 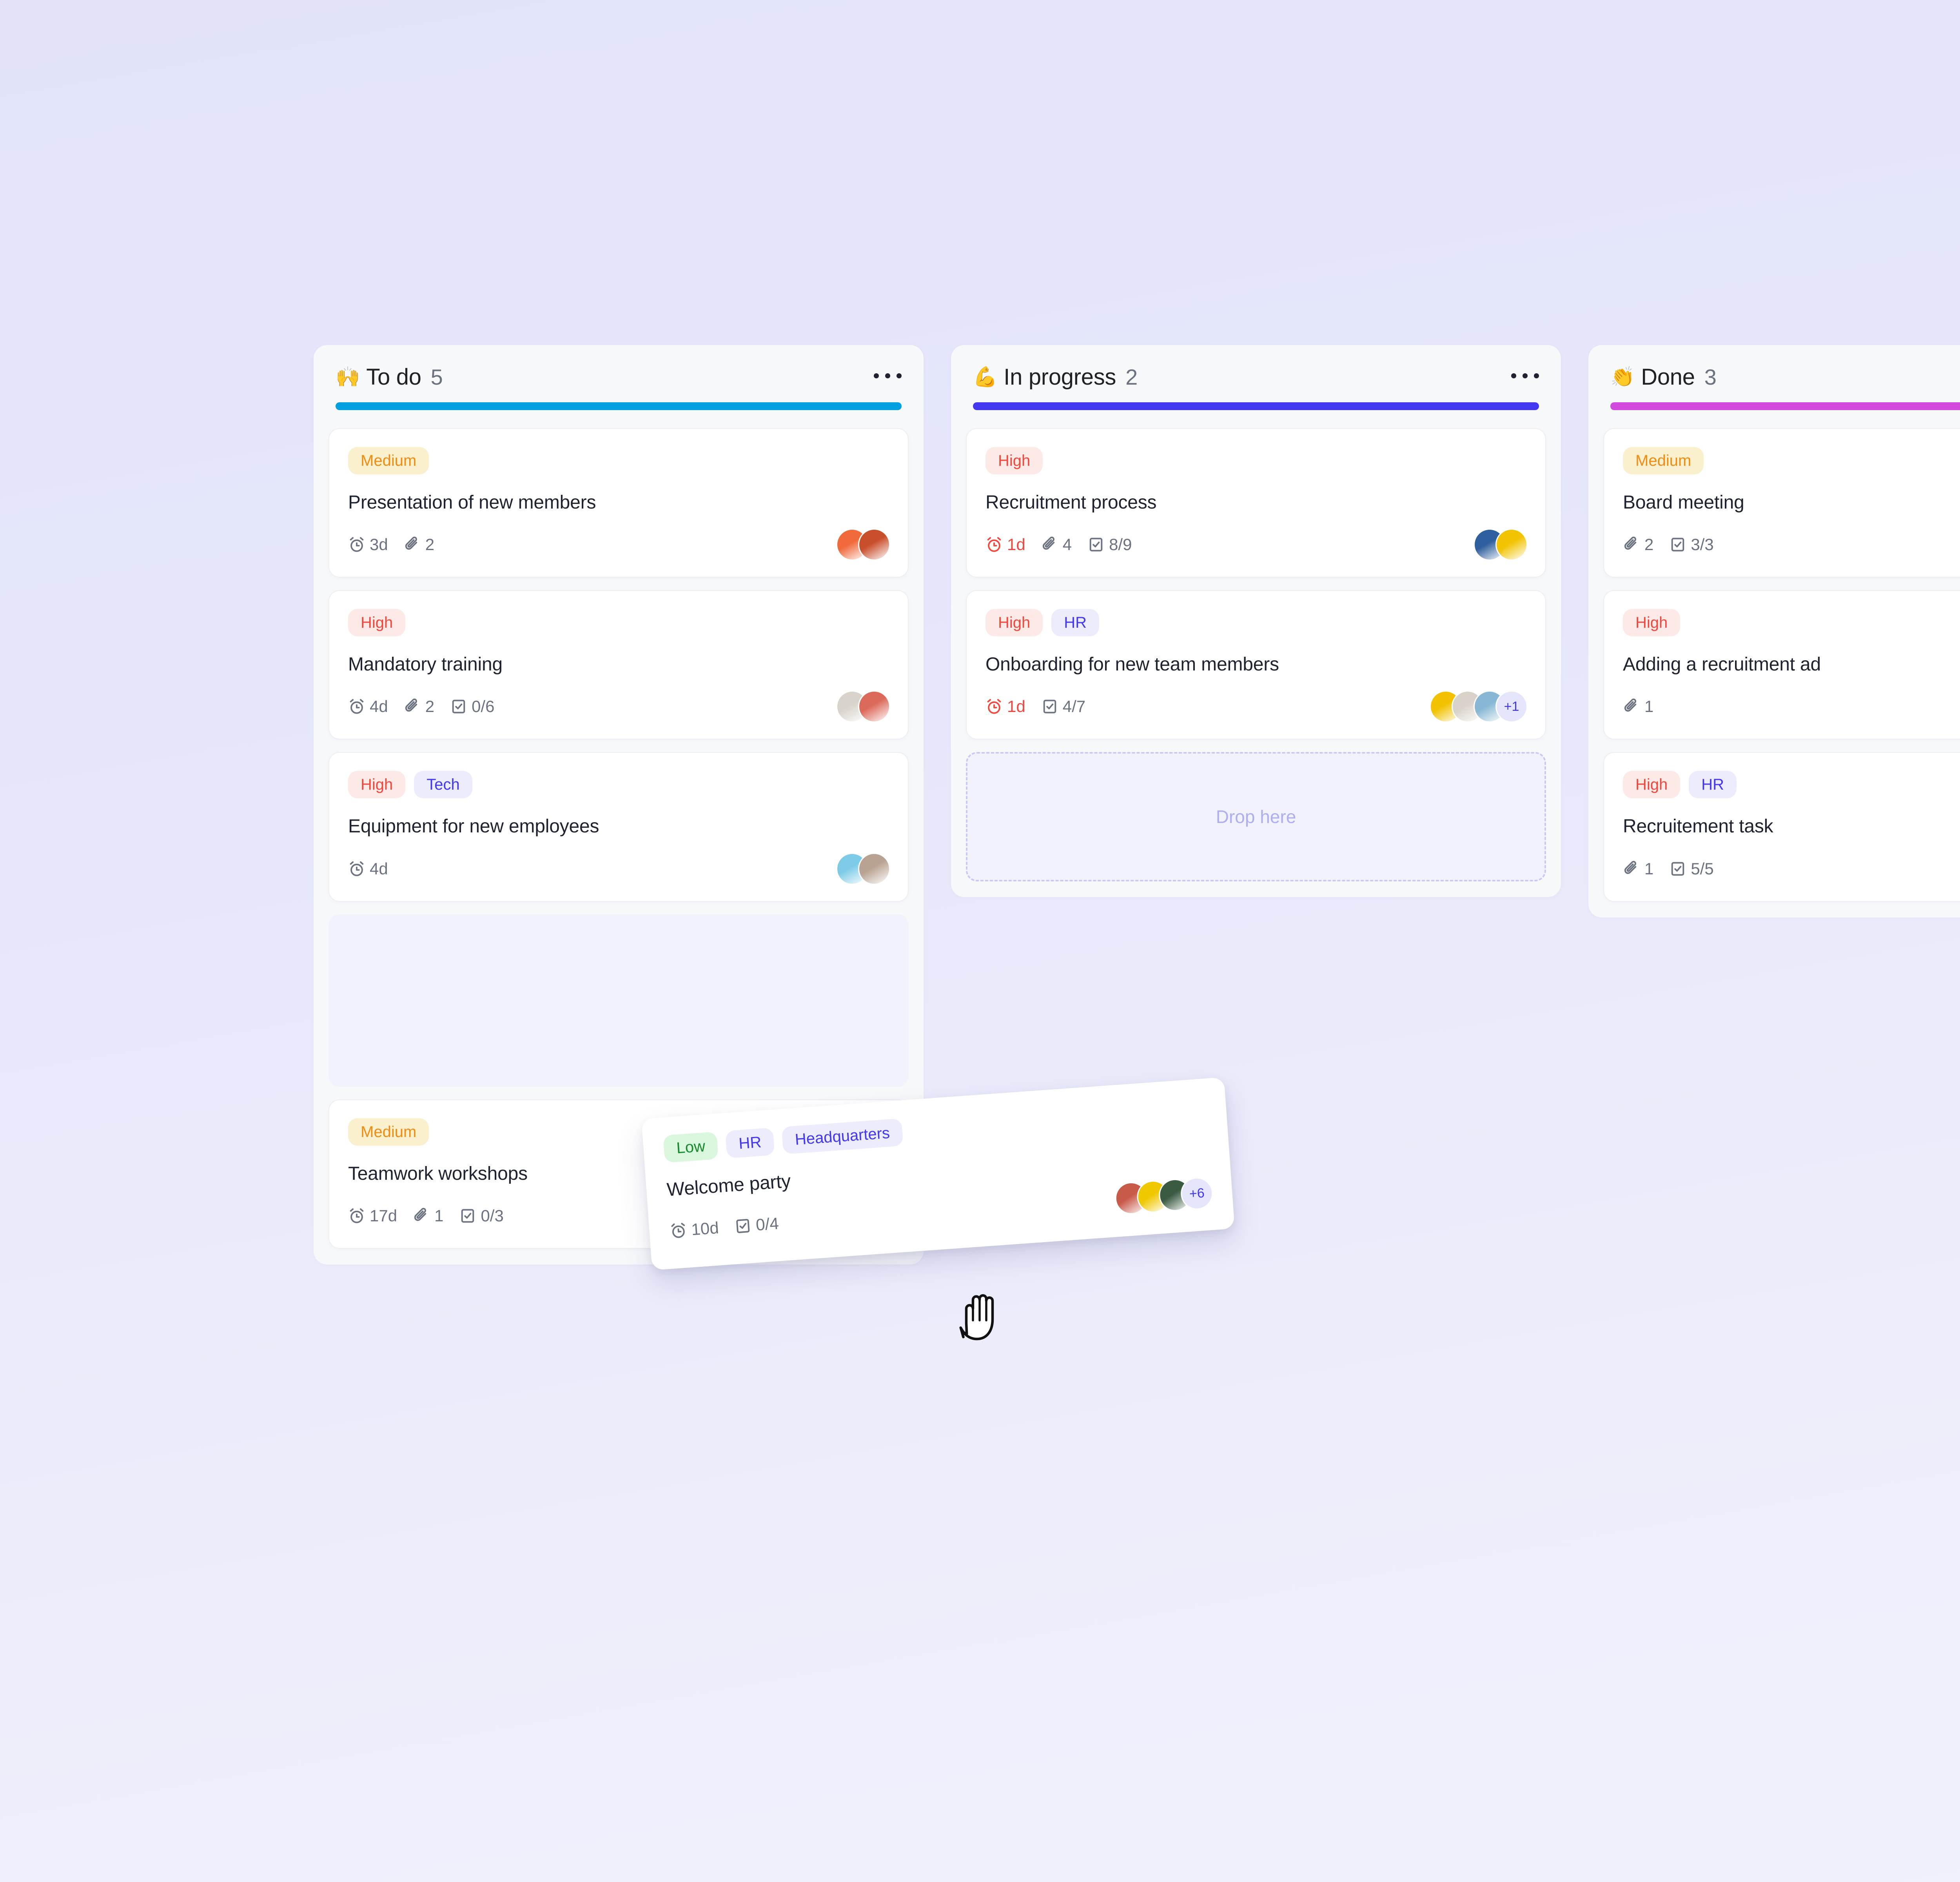 What do you see at coordinates (618, 665) in the screenshot?
I see `task-card-todo-1: High Mandatory training 4d 2 0/6` at bounding box center [618, 665].